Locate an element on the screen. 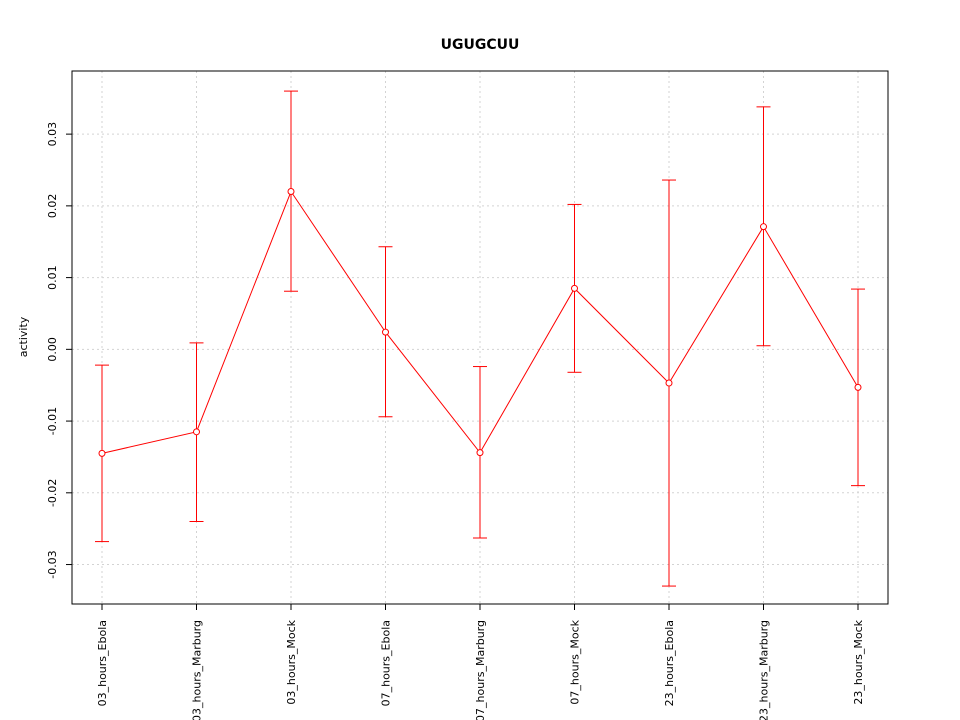 The width and height of the screenshot is (960, 720). x-tick-label: 03_hours_Mock is located at coordinates (291, 661).